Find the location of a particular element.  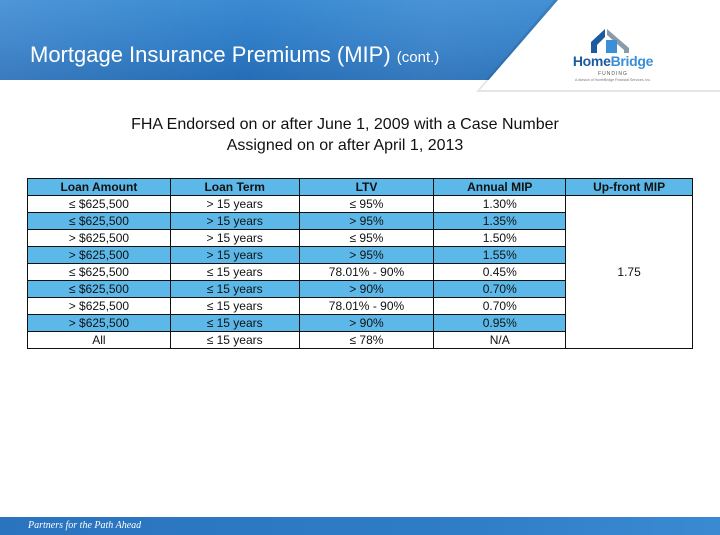

column-header-upfront-mip: Up-front MIP is located at coordinates (629, 187).